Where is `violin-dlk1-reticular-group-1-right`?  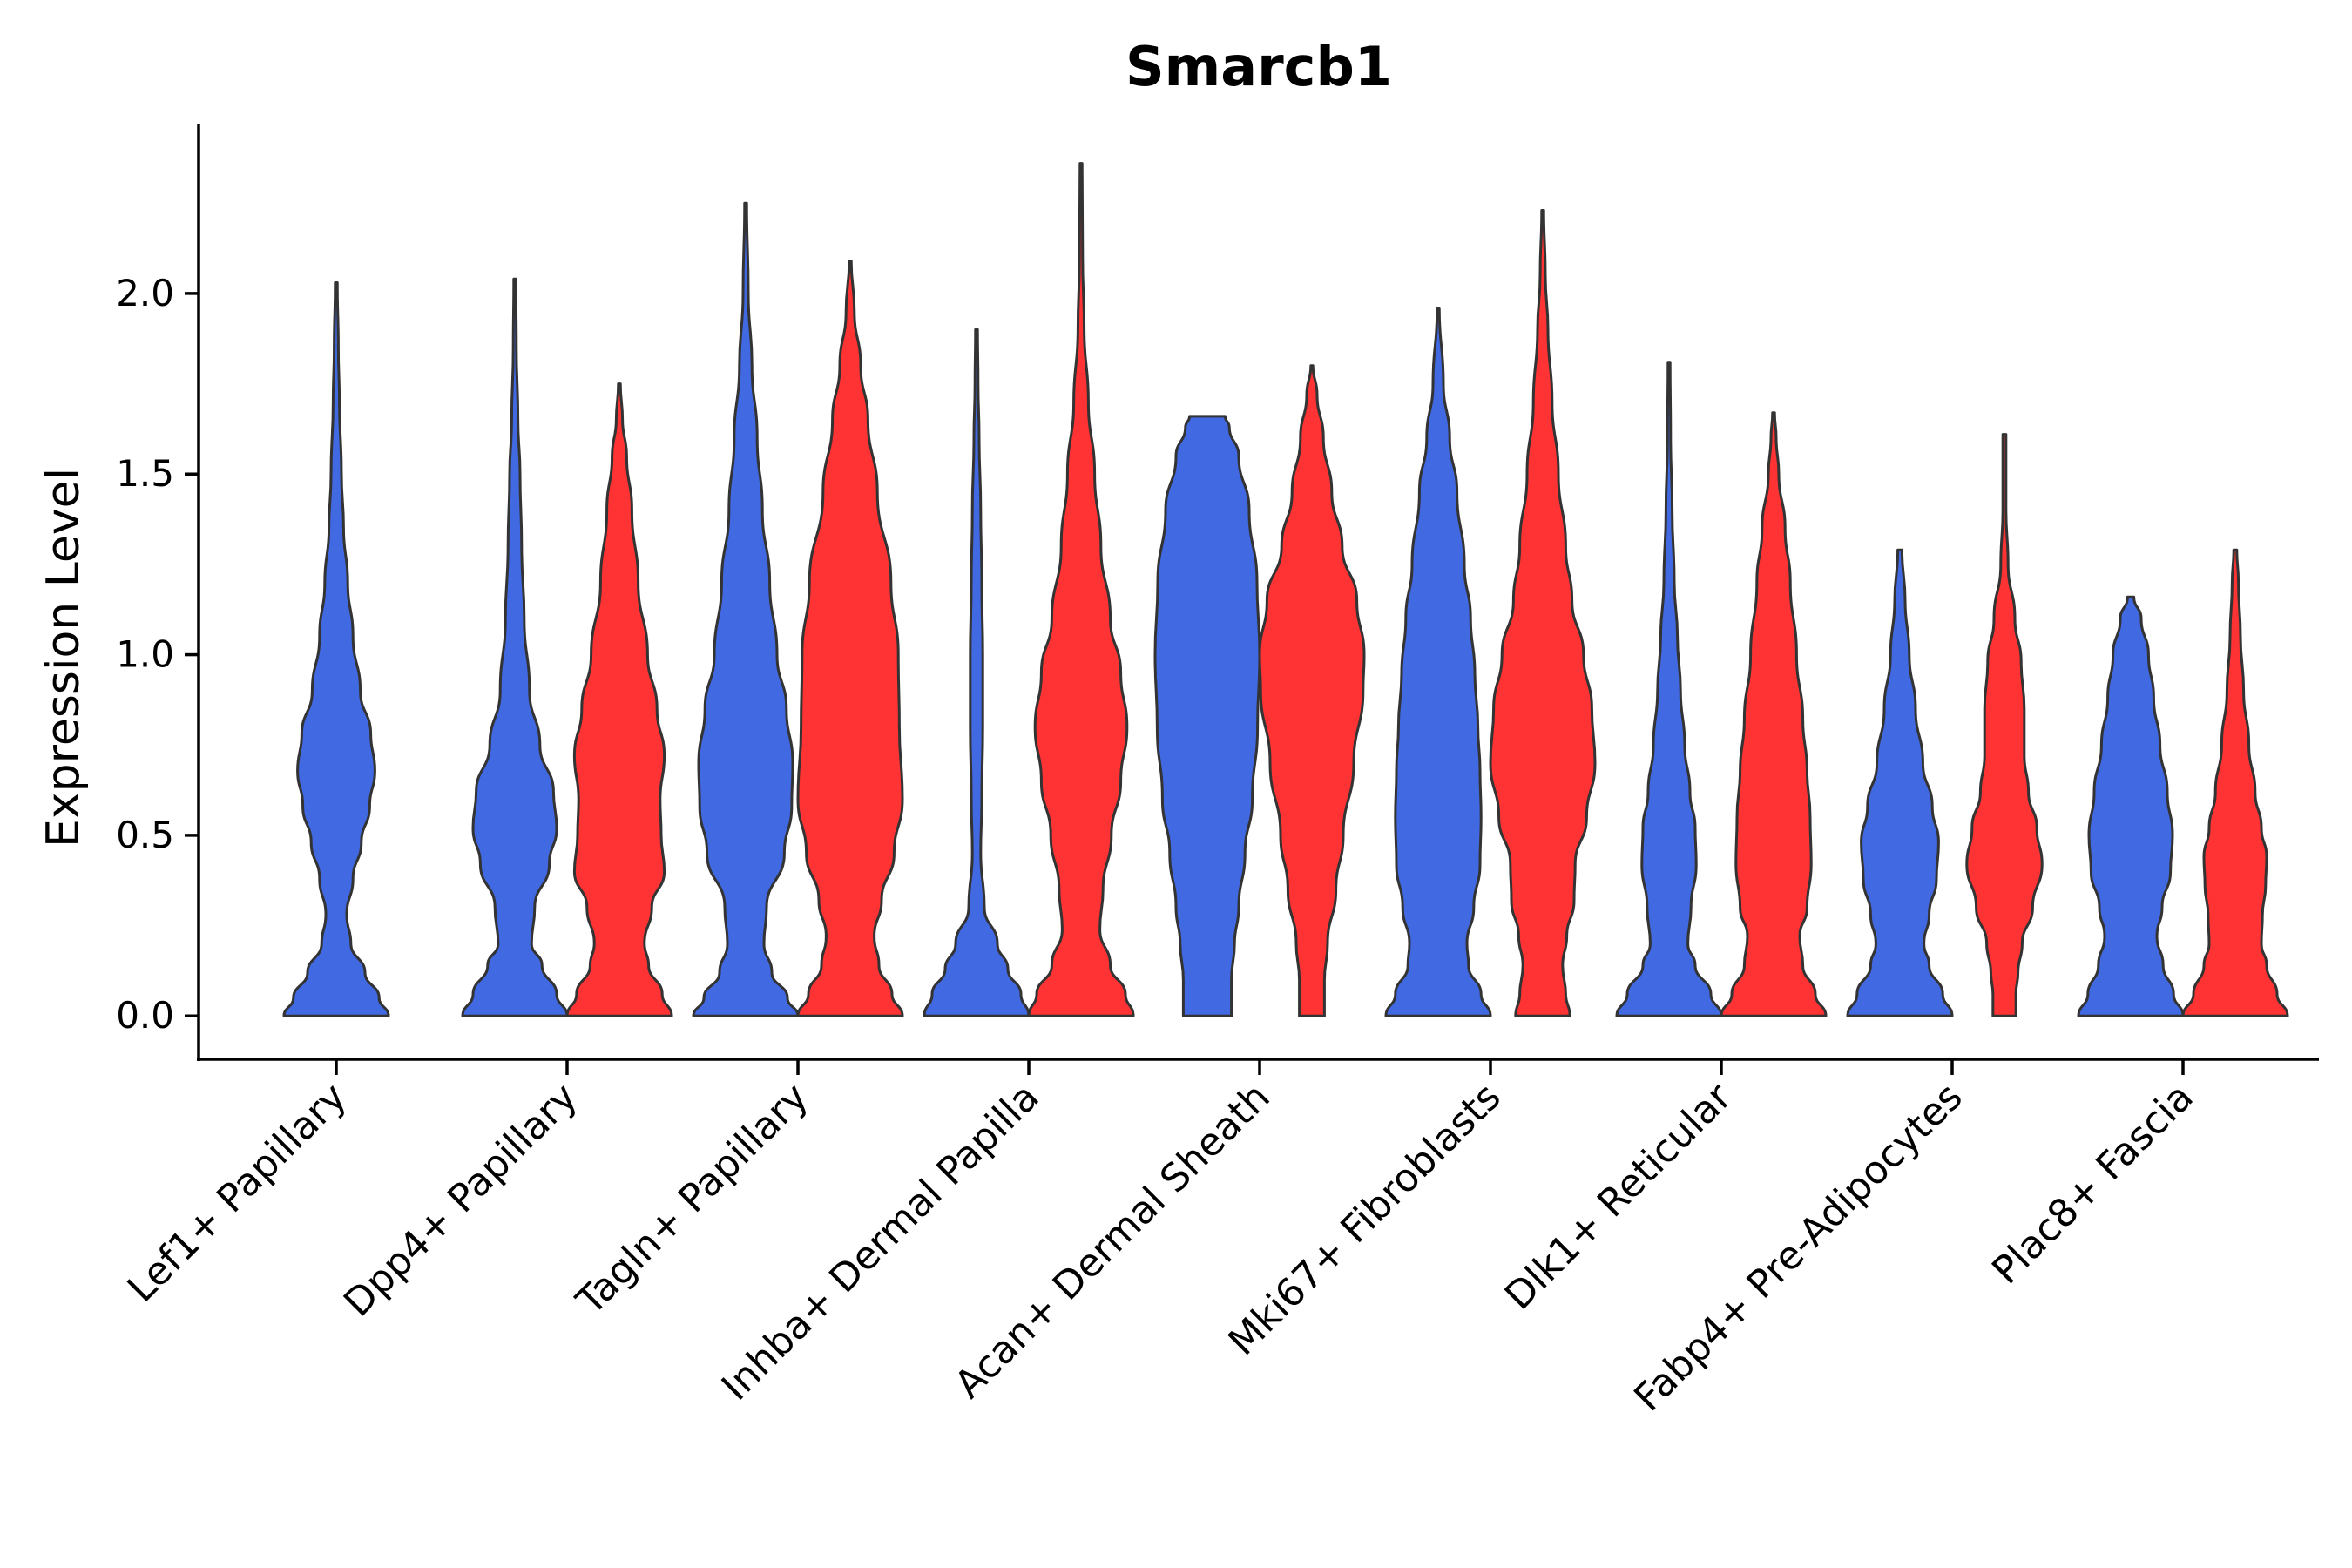
violin-dlk1-reticular-group-1-right is located at coordinates (1669, 689).